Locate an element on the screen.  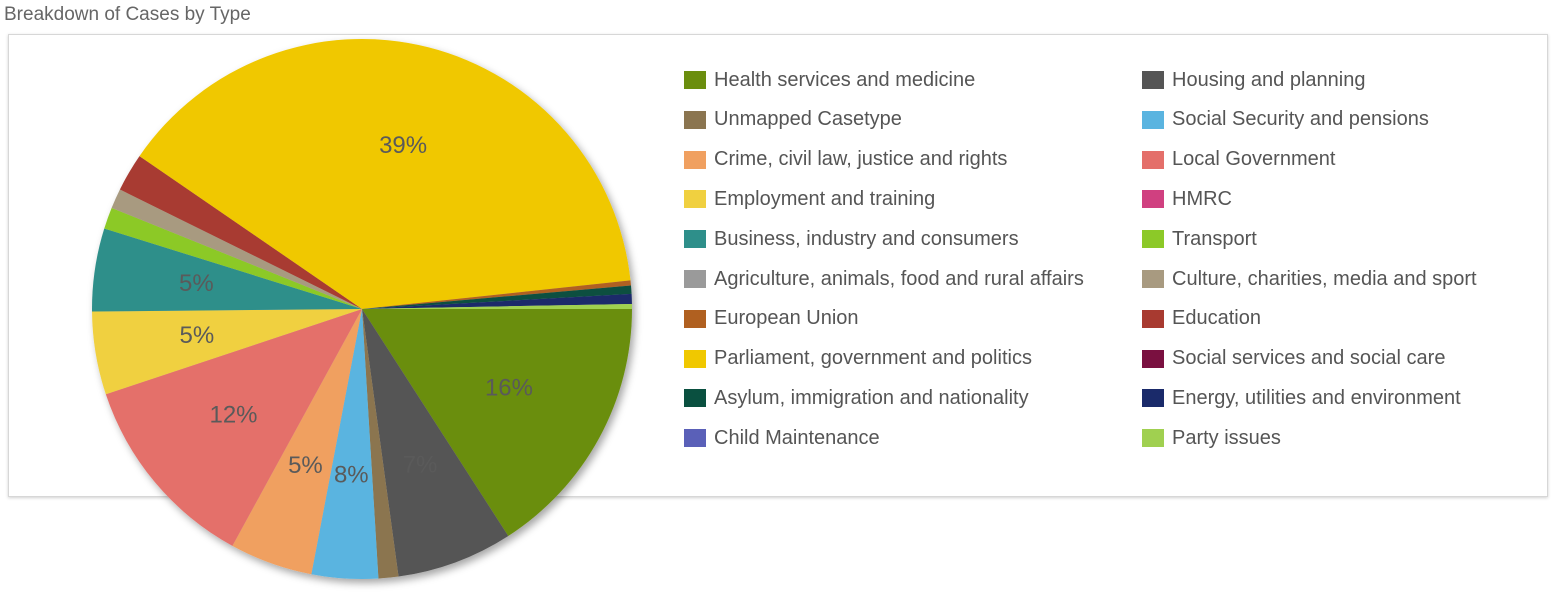
legend-item: Crime, civil law, justice and rights is located at coordinates (845, 160).